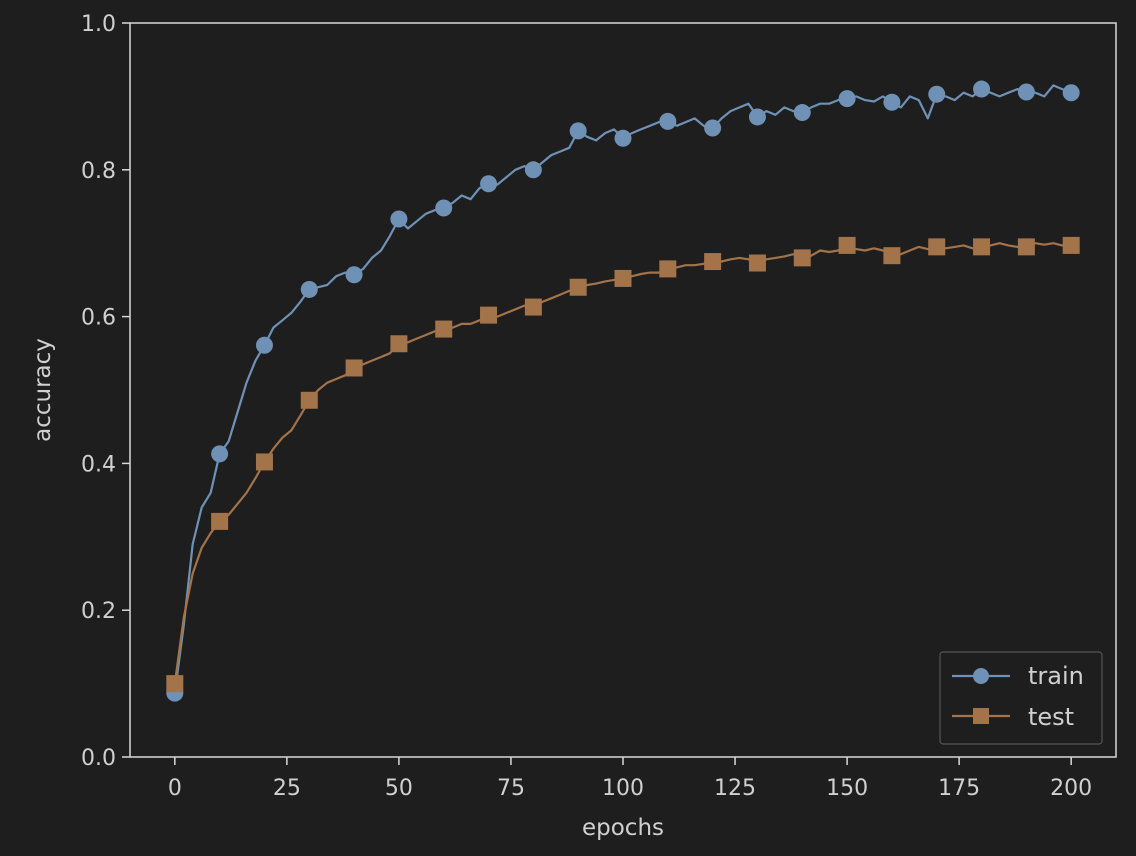 The width and height of the screenshot is (1136, 856). I want to click on y-axis: 0.0 0.2 0.4 0.6 0.8 1.0, so click(105, 391).